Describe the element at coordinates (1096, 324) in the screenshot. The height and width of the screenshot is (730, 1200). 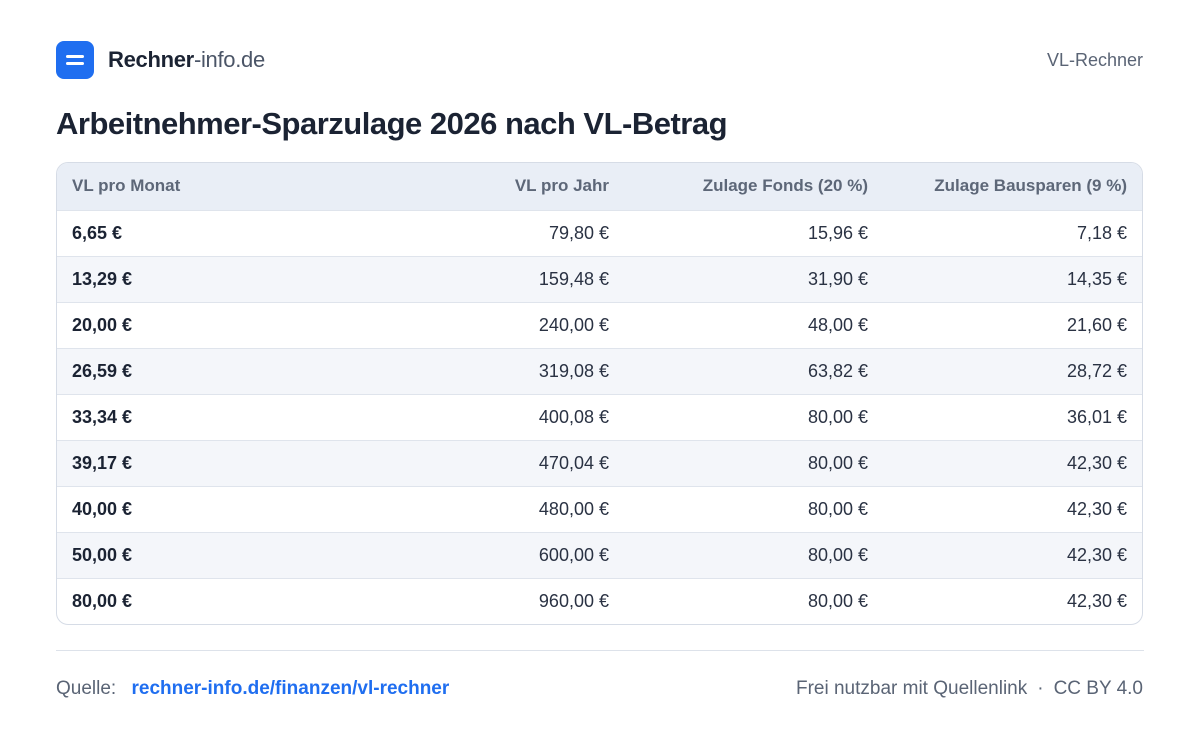
I see `cell-zulage-bausparen: 21,60 €` at that location.